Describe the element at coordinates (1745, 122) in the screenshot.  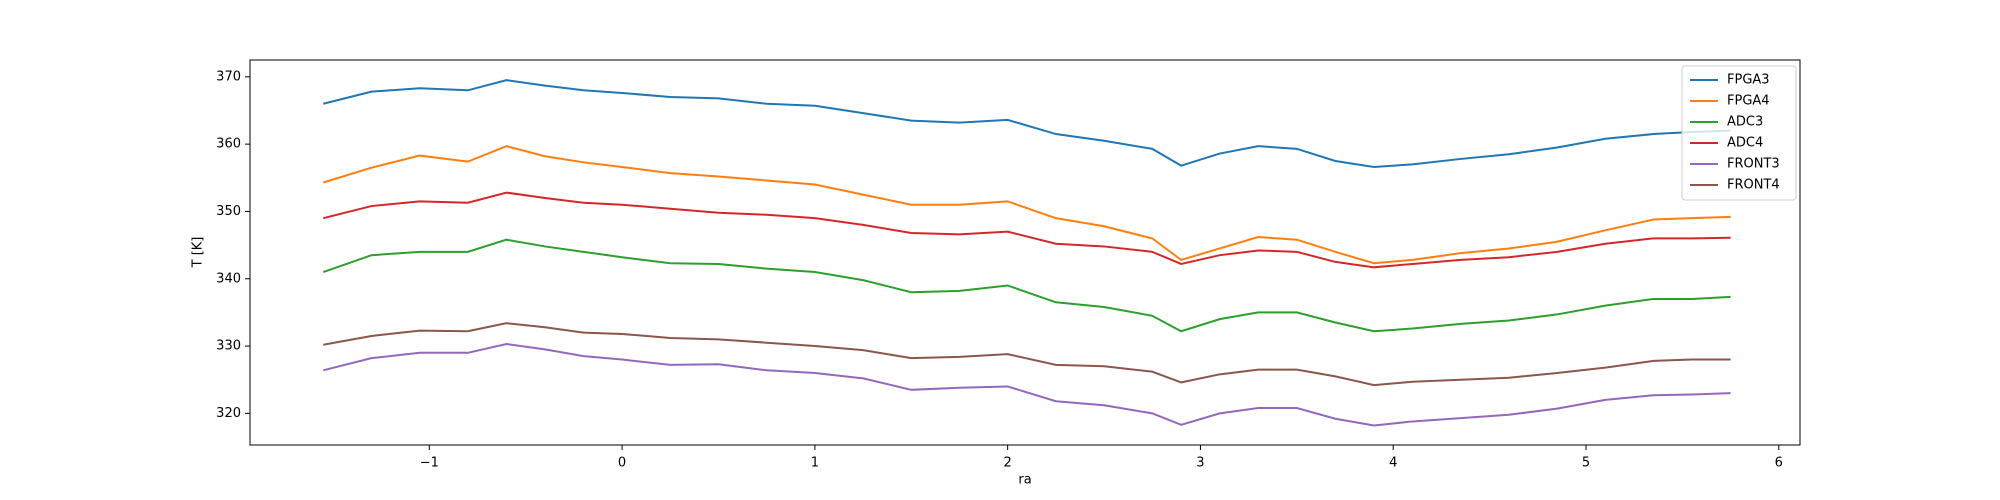
I see `legend-label: ADC3` at that location.